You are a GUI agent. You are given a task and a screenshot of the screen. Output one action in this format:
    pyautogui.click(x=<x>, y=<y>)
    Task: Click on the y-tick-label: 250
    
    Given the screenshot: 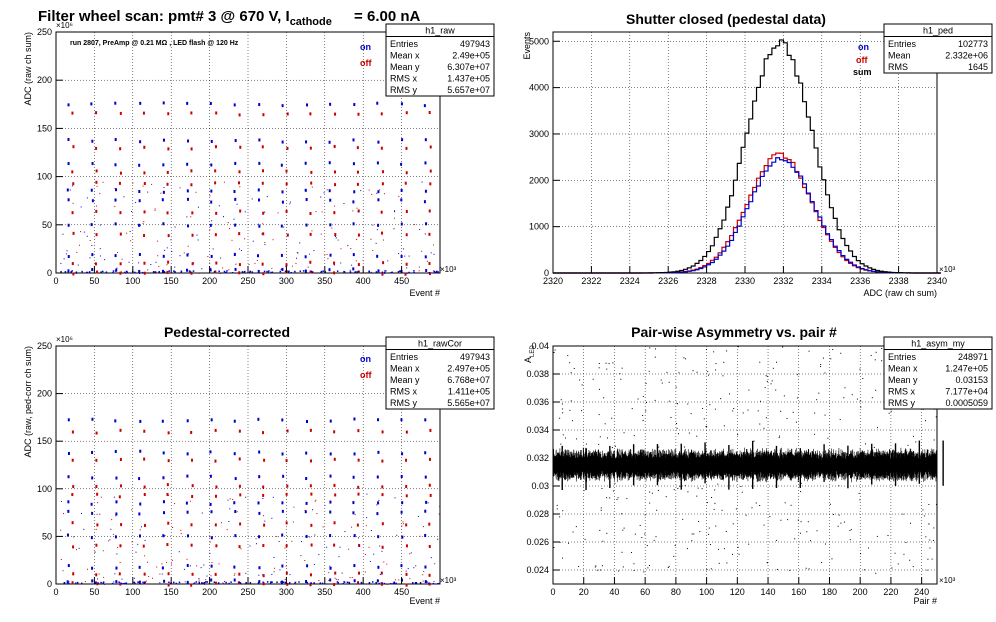 What is the action you would take?
    pyautogui.click(x=44, y=32)
    